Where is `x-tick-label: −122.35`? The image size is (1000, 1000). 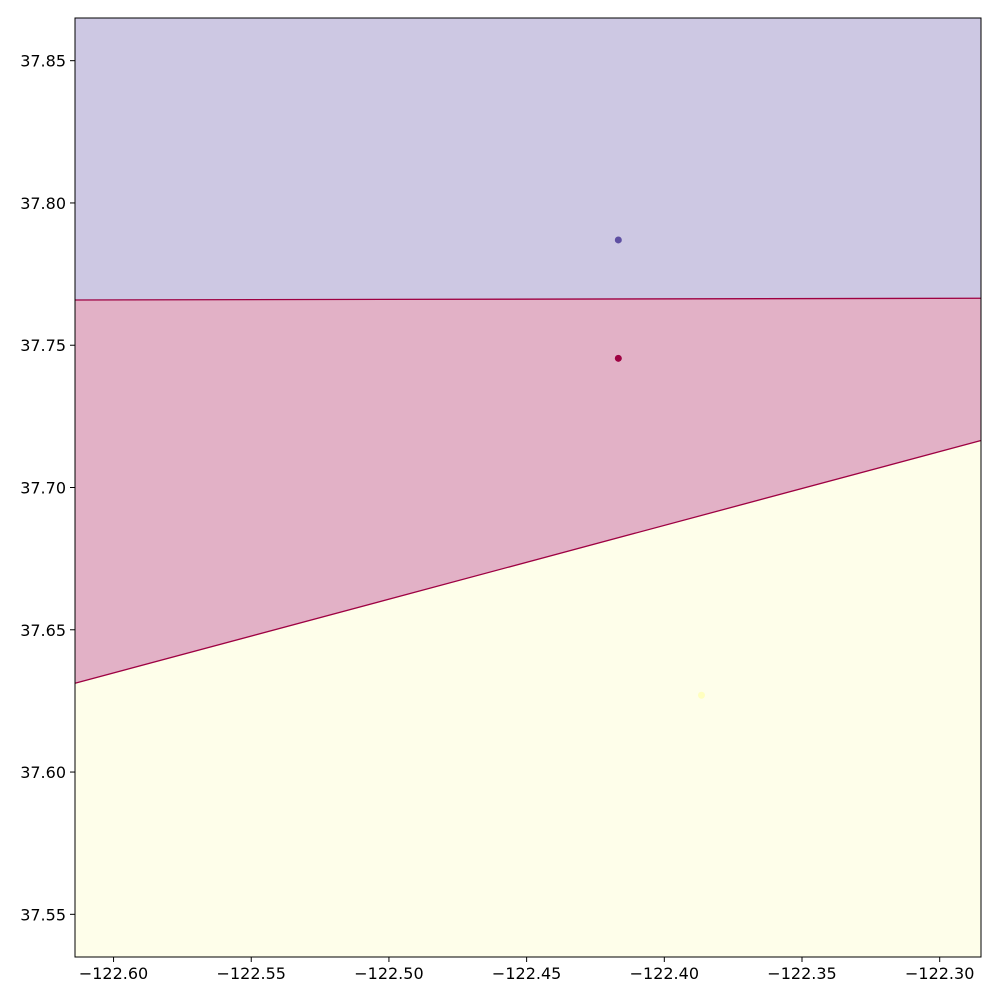
x-tick-label: −122.35 is located at coordinates (801, 973).